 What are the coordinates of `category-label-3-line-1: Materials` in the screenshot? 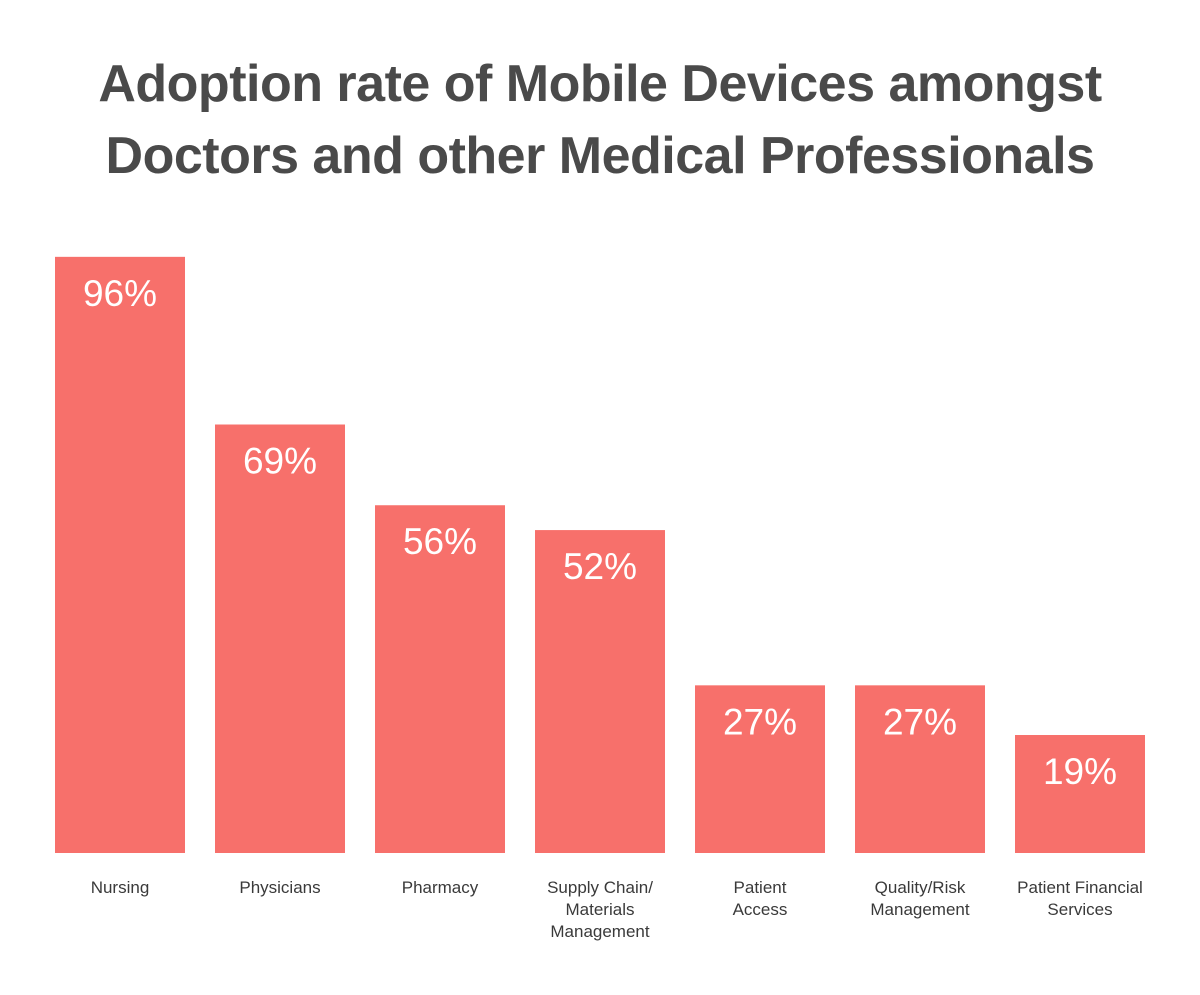 It's located at (600, 909).